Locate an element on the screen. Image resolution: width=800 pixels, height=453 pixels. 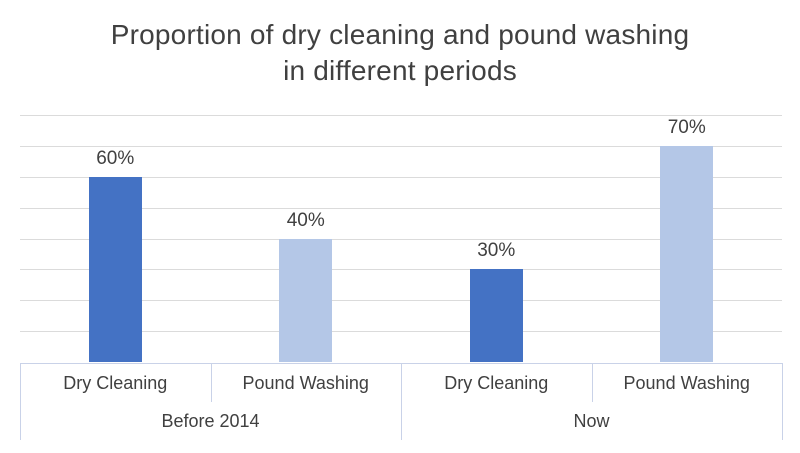
bar-value-label: 40% is located at coordinates (305, 220).